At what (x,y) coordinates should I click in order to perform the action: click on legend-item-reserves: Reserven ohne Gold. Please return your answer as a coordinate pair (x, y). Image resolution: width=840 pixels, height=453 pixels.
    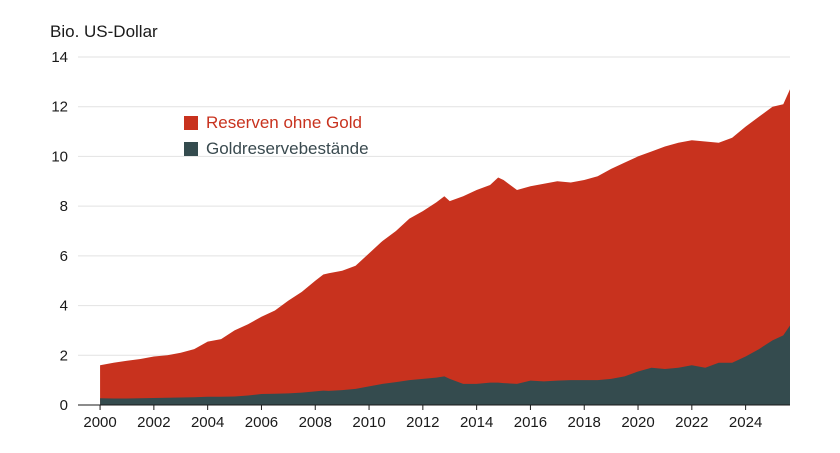
    Looking at the image, I should click on (276, 123).